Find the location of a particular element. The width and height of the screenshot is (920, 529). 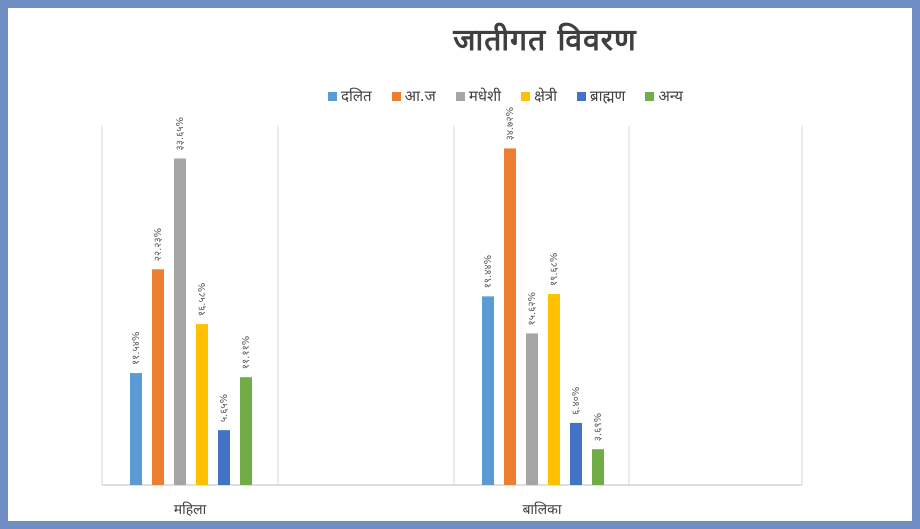

chart-legend: दलित आ.ज मधेशी क्षेत्री ब्राह्मण अन्य is located at coordinates (505, 96).